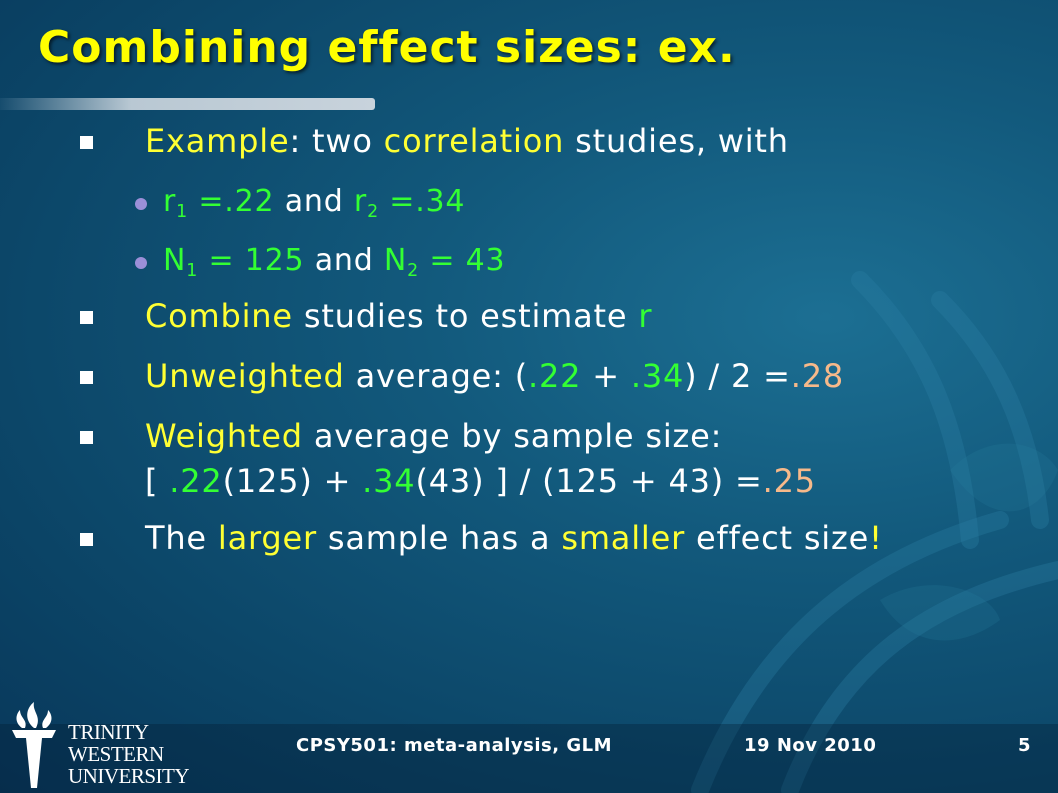 This screenshot has height=793, width=1058. What do you see at coordinates (439, 538) in the screenshot?
I see `bullet-text: sample has a` at bounding box center [439, 538].